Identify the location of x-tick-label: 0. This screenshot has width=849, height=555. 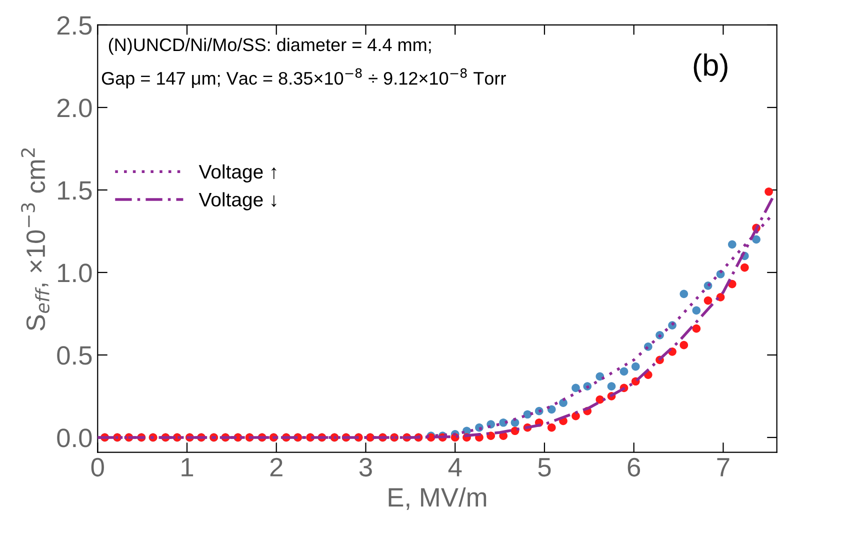
(97, 467).